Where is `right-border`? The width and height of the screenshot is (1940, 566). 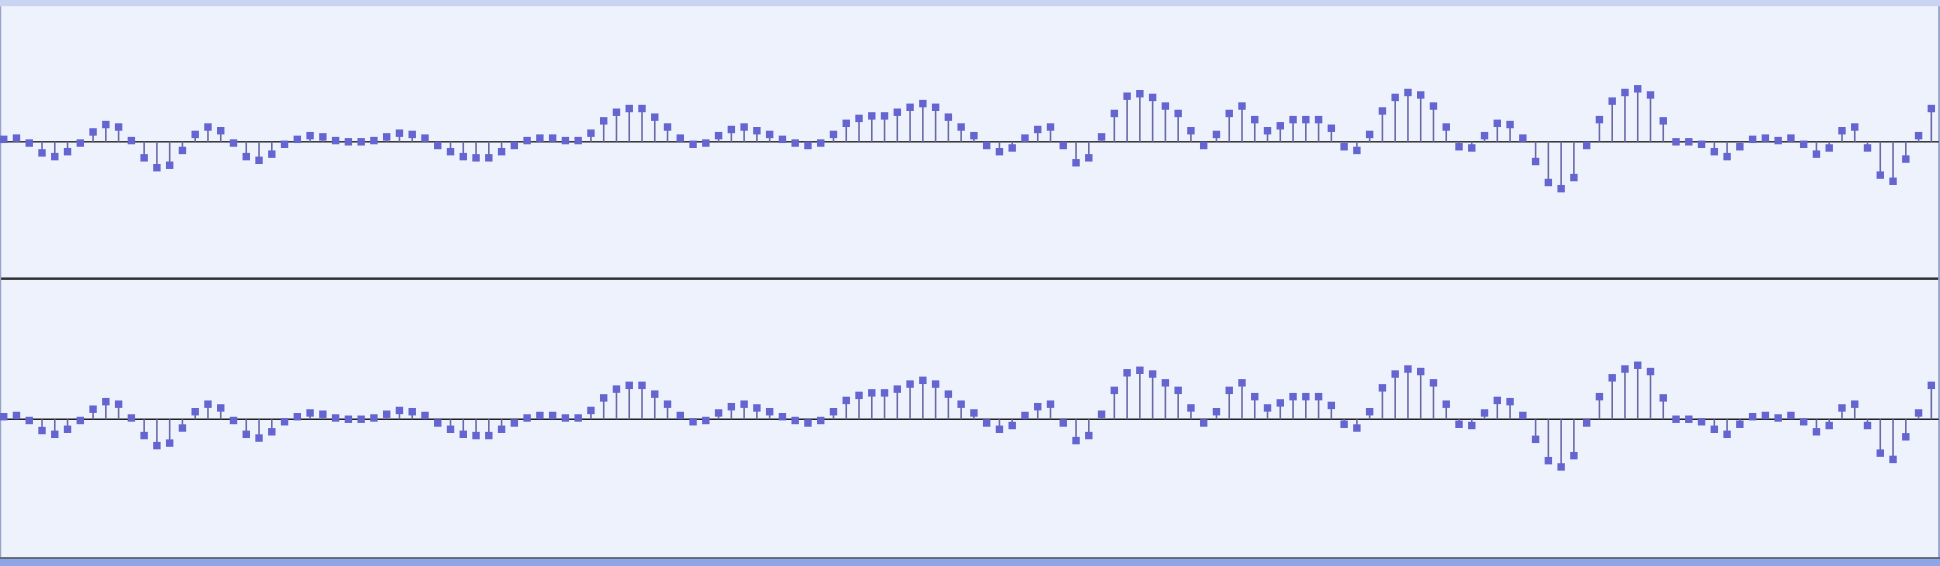
right-border is located at coordinates (1939, 282).